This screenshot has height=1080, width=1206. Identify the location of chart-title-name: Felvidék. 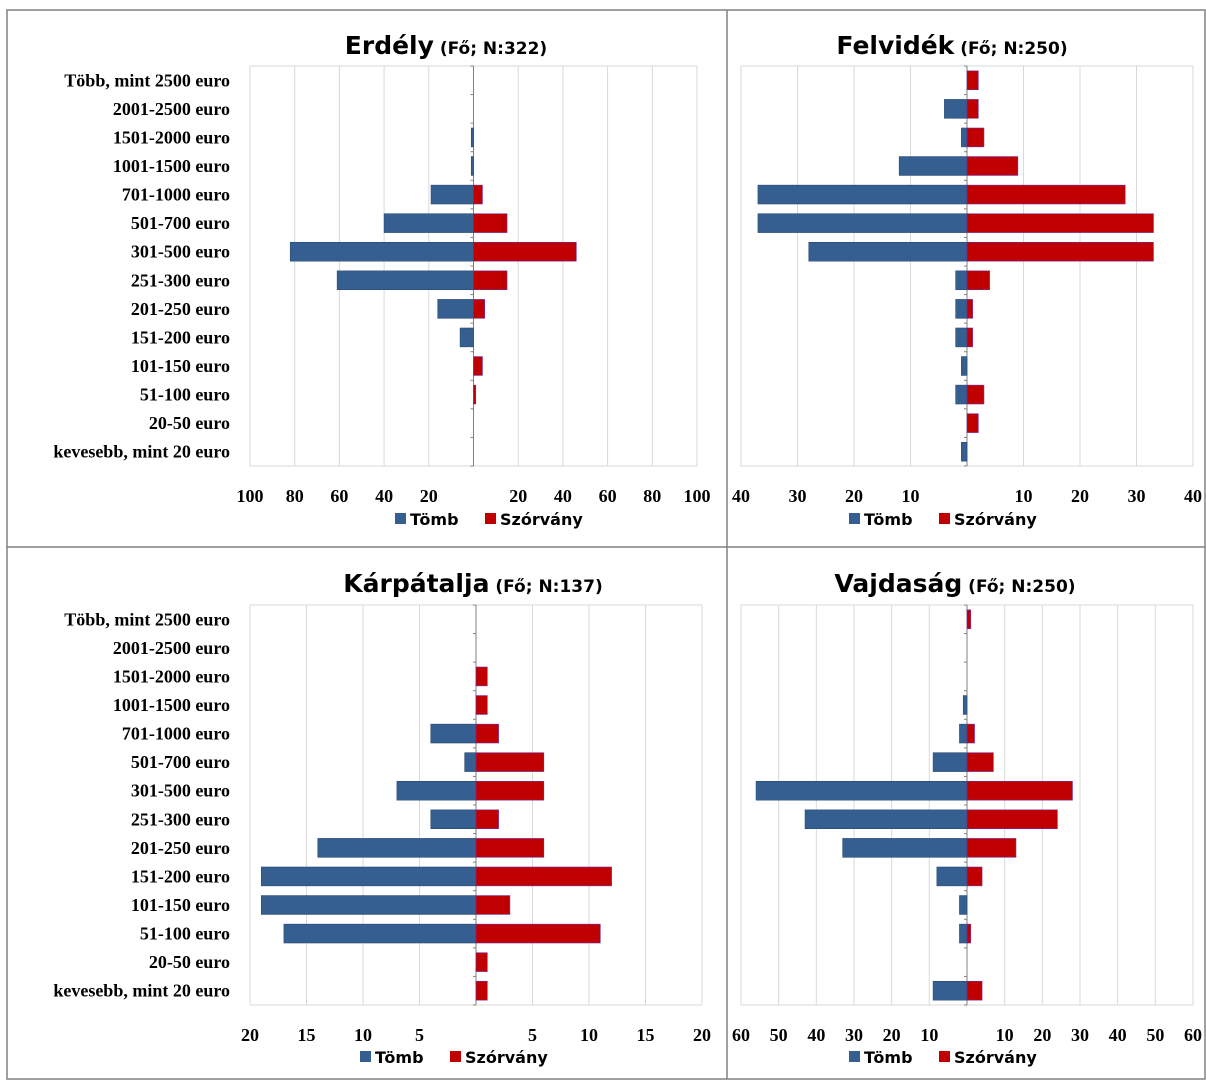
(895, 45).